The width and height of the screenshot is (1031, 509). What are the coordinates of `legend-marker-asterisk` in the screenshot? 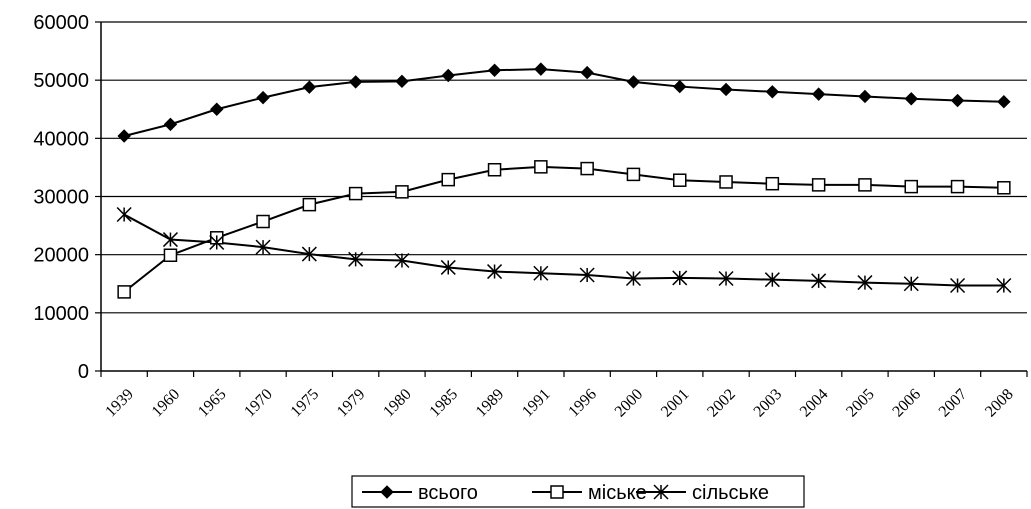 It's located at (661, 492).